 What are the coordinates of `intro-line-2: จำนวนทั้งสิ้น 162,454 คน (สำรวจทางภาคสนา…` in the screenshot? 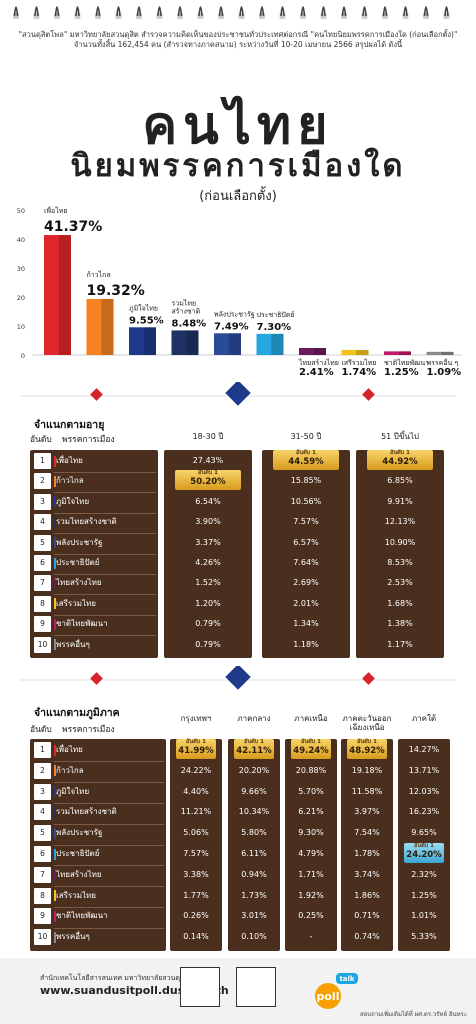 It's located at (238, 44).